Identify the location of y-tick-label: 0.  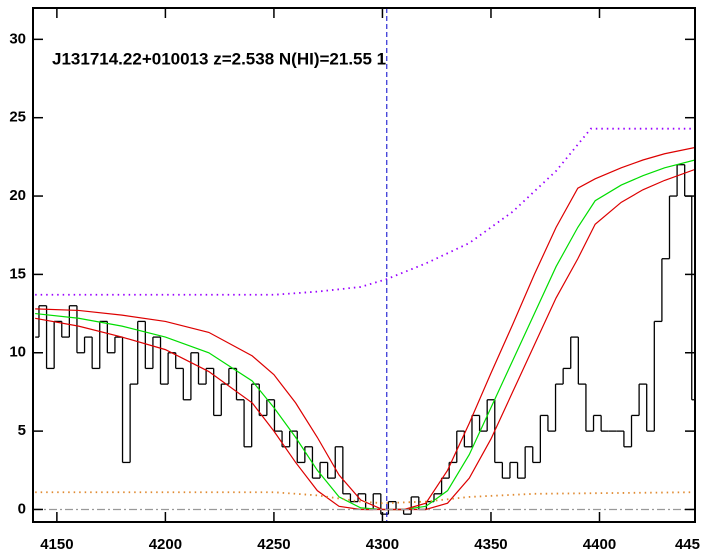
(22, 508).